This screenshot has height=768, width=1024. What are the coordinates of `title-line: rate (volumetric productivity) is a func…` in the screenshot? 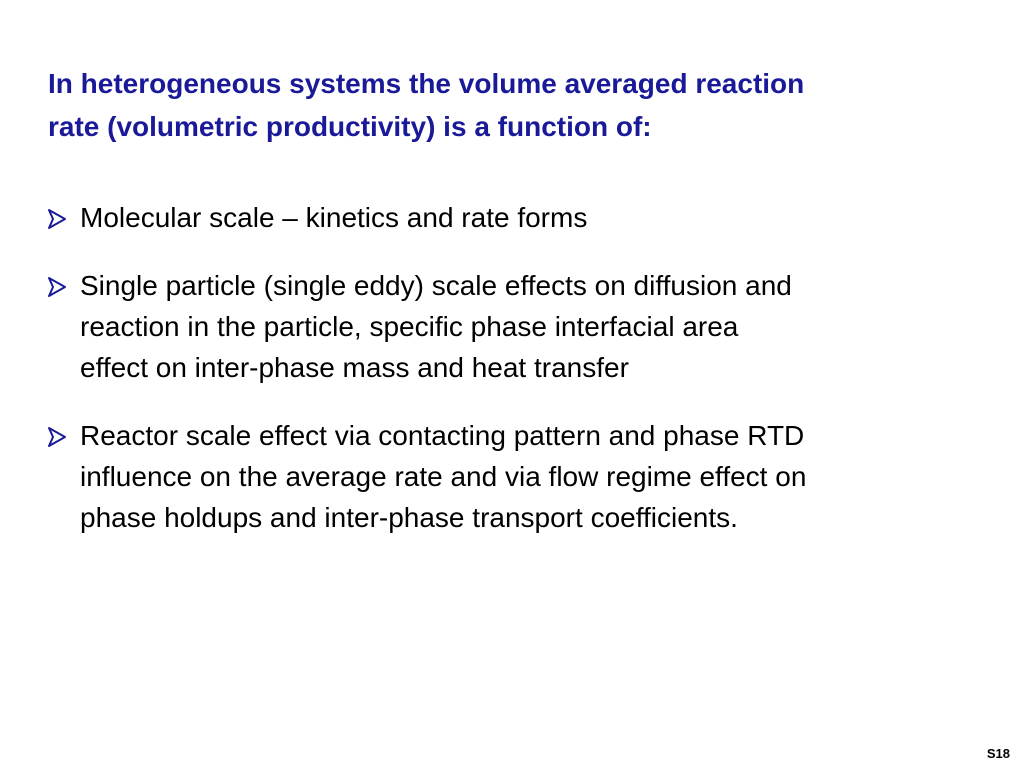 It's located at (350, 126).